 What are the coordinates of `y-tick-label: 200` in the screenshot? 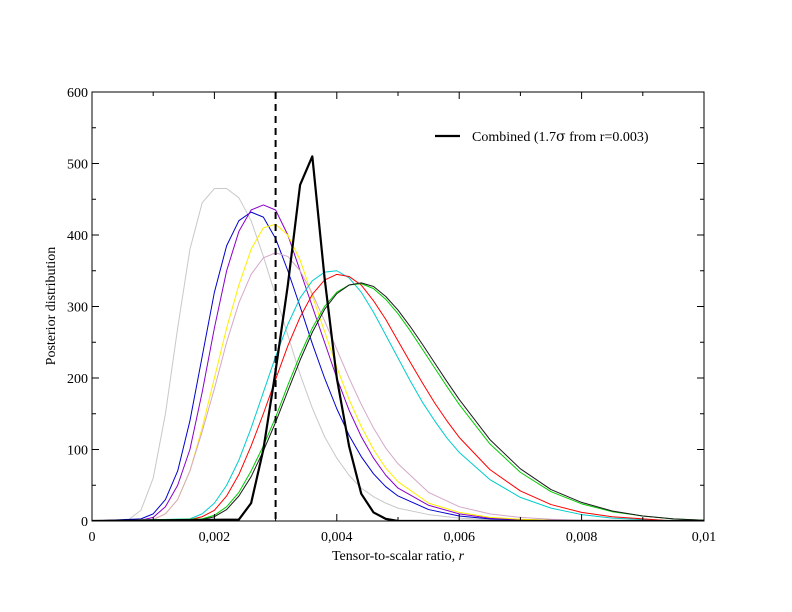 It's located at (77, 379).